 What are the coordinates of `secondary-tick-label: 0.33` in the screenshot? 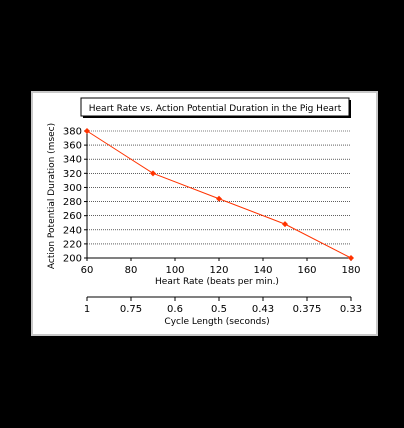 It's located at (351, 309).